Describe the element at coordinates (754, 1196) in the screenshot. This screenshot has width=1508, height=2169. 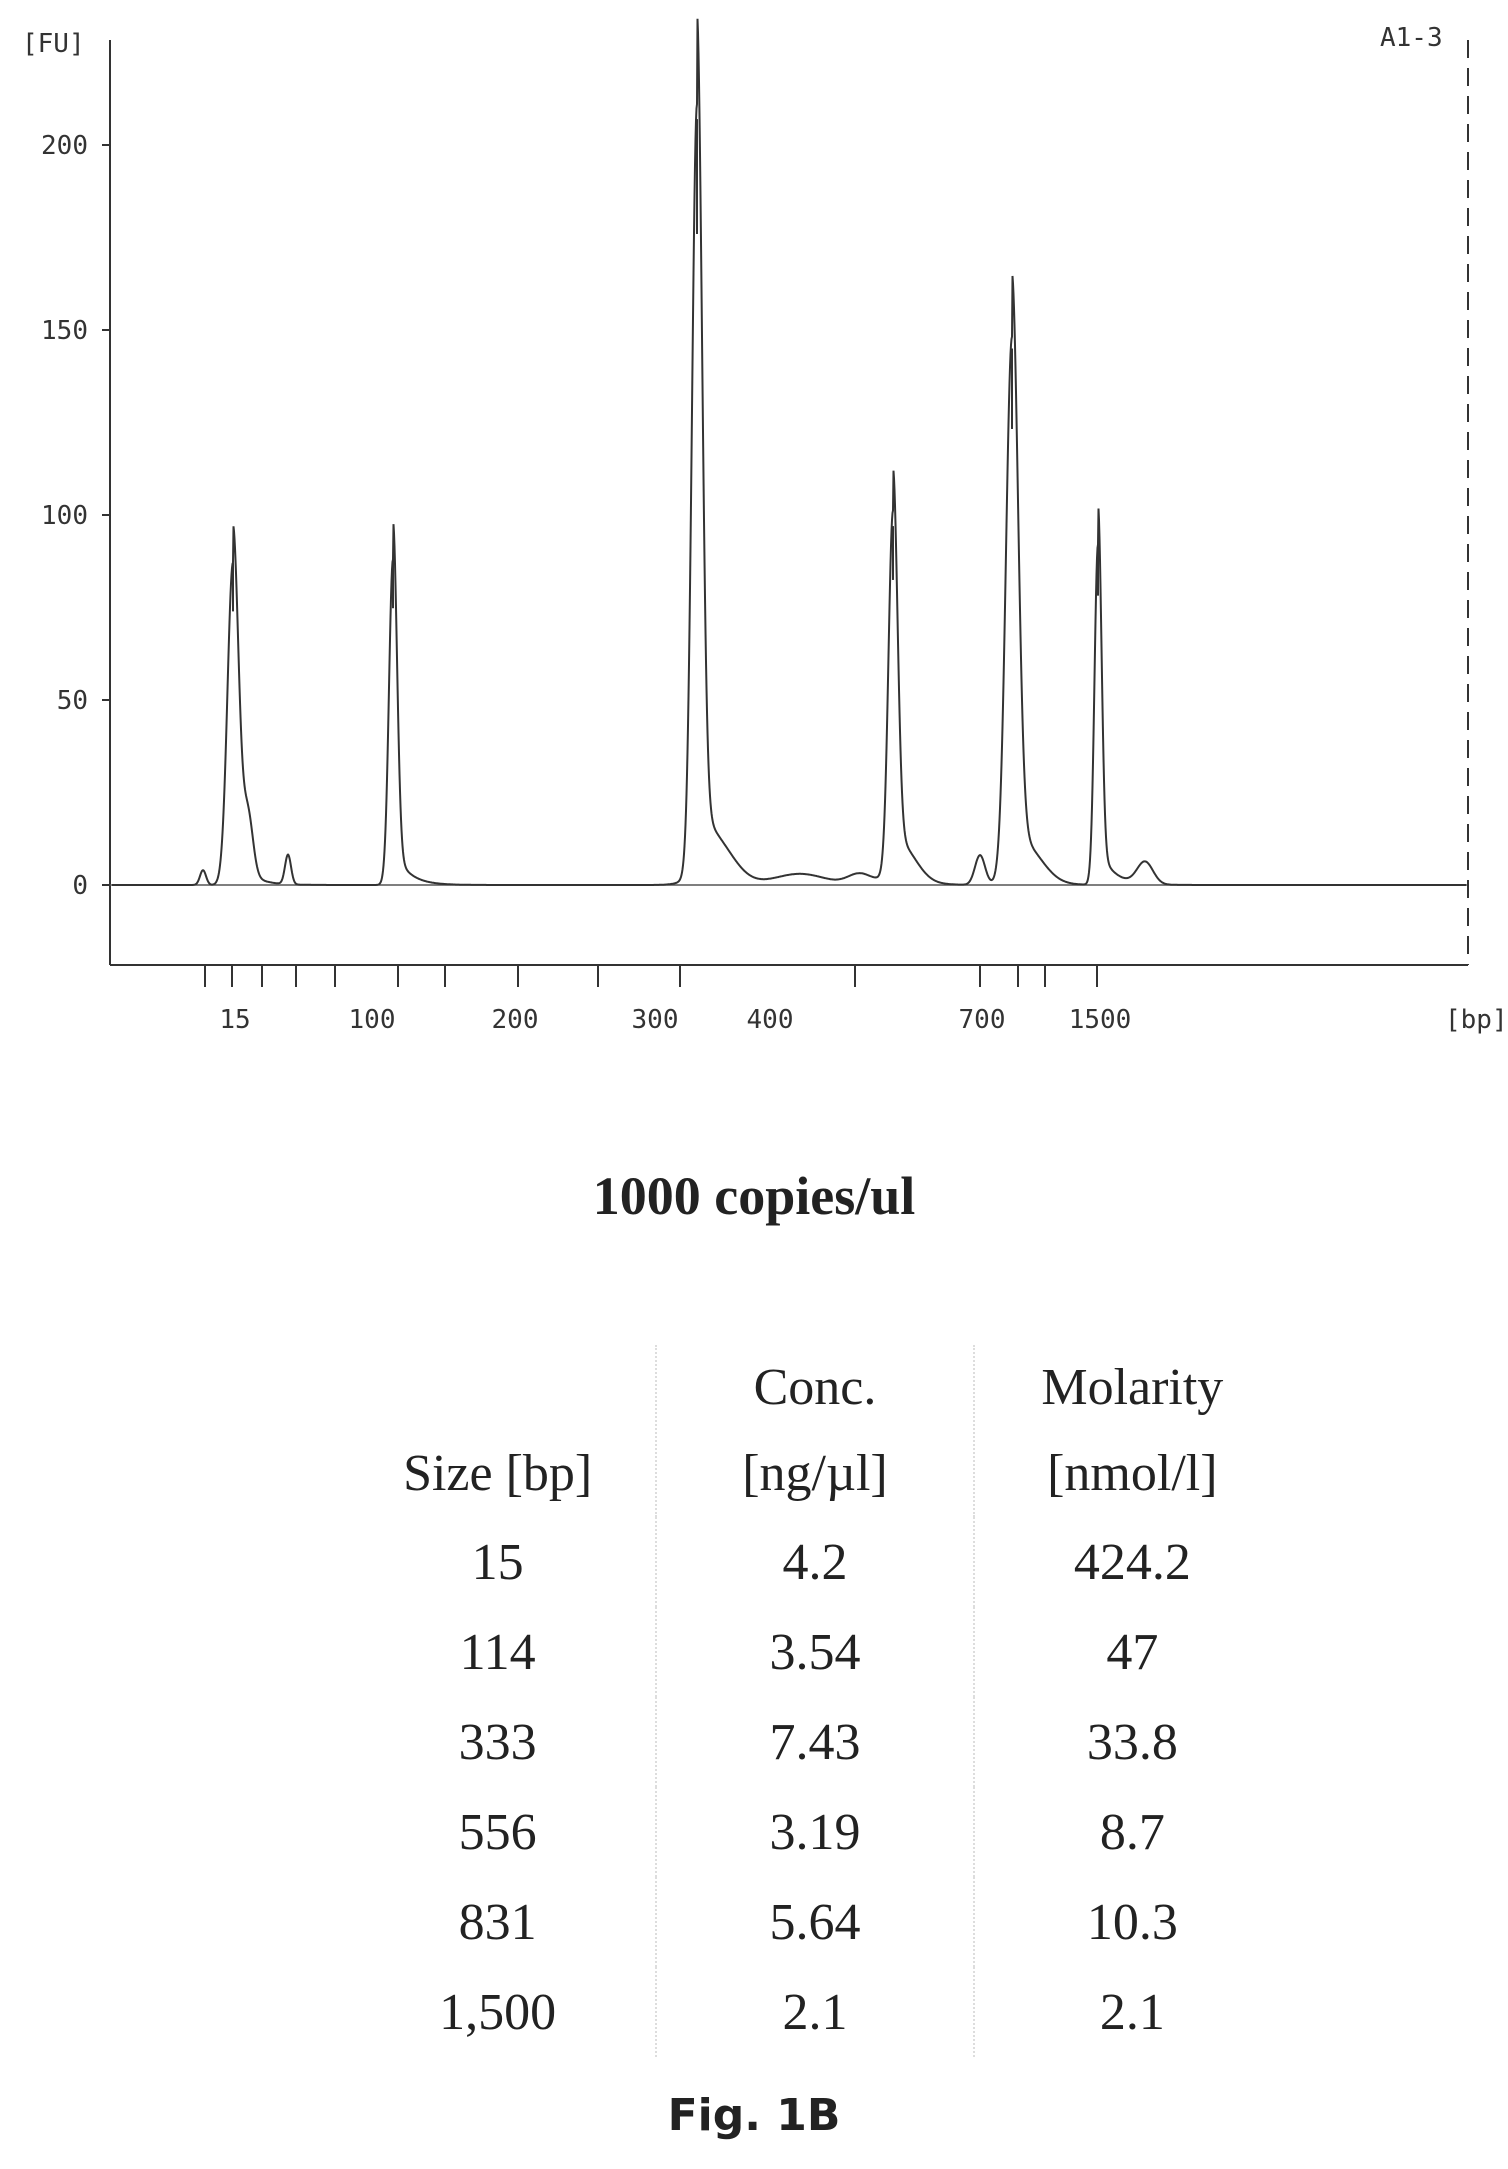
I see `chart-heading: 1000 copies/ul` at that location.